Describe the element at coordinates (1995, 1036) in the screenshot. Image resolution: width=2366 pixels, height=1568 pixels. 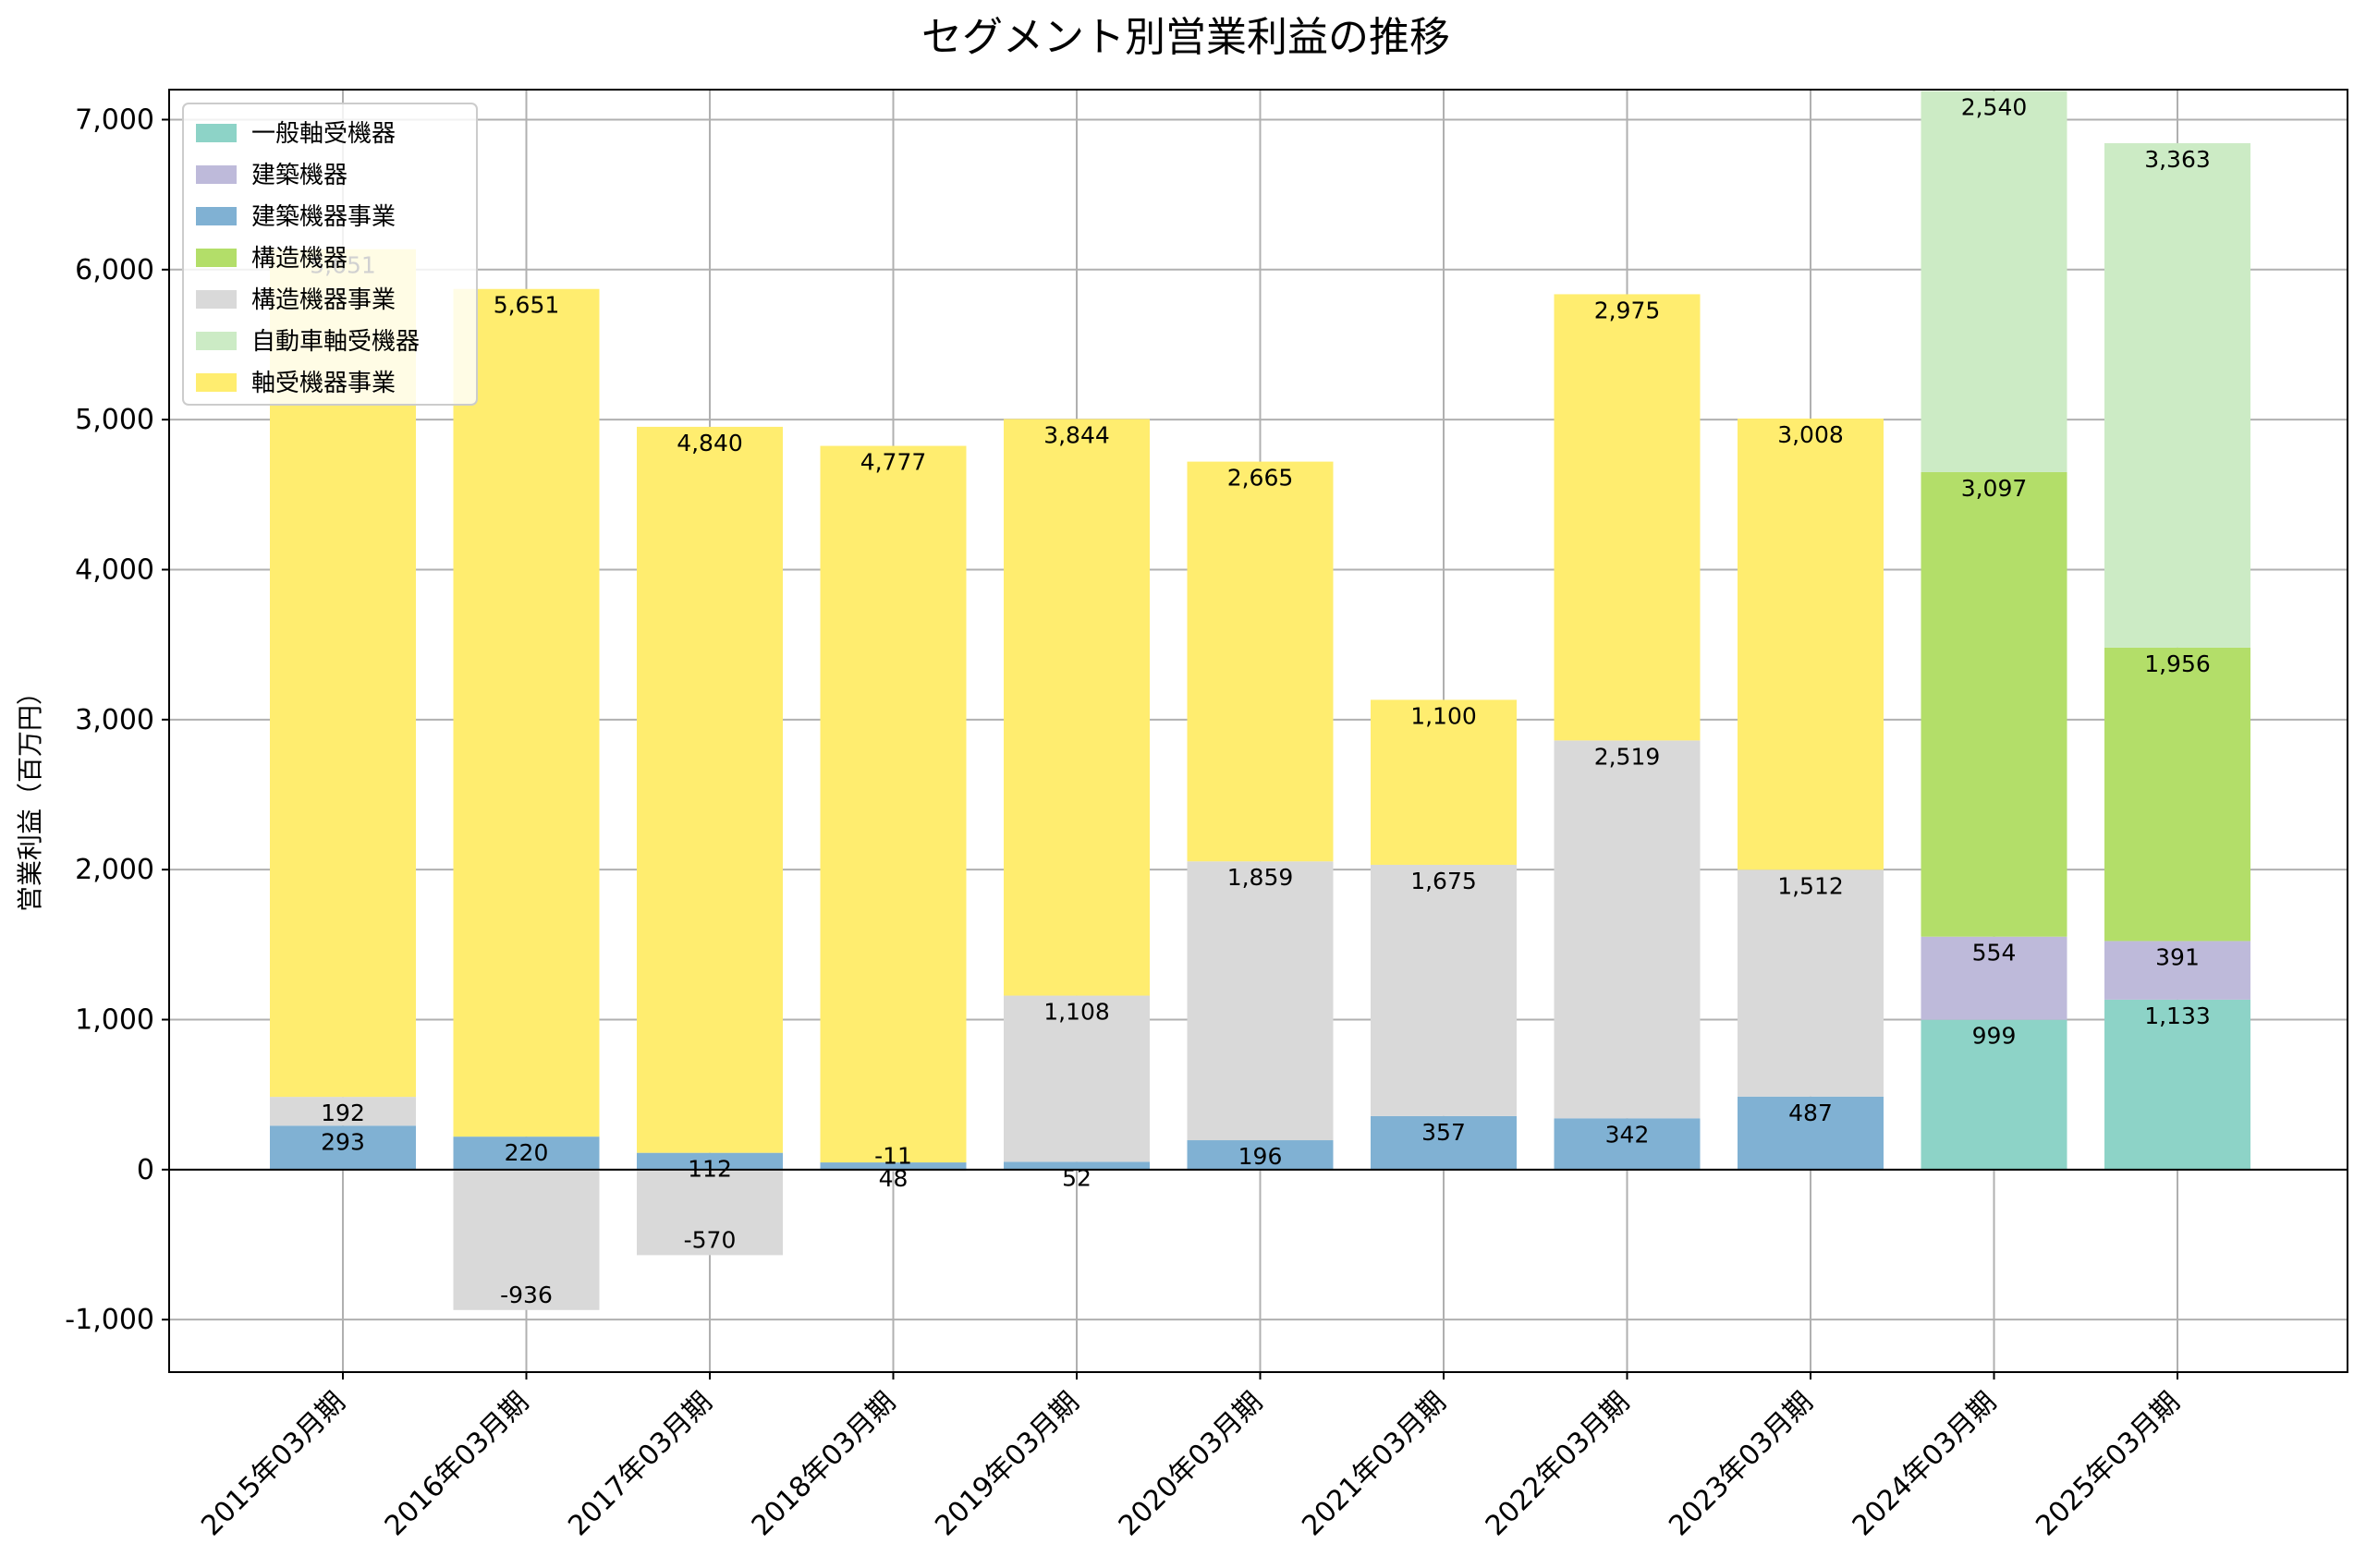
I see `data-label: 999` at that location.